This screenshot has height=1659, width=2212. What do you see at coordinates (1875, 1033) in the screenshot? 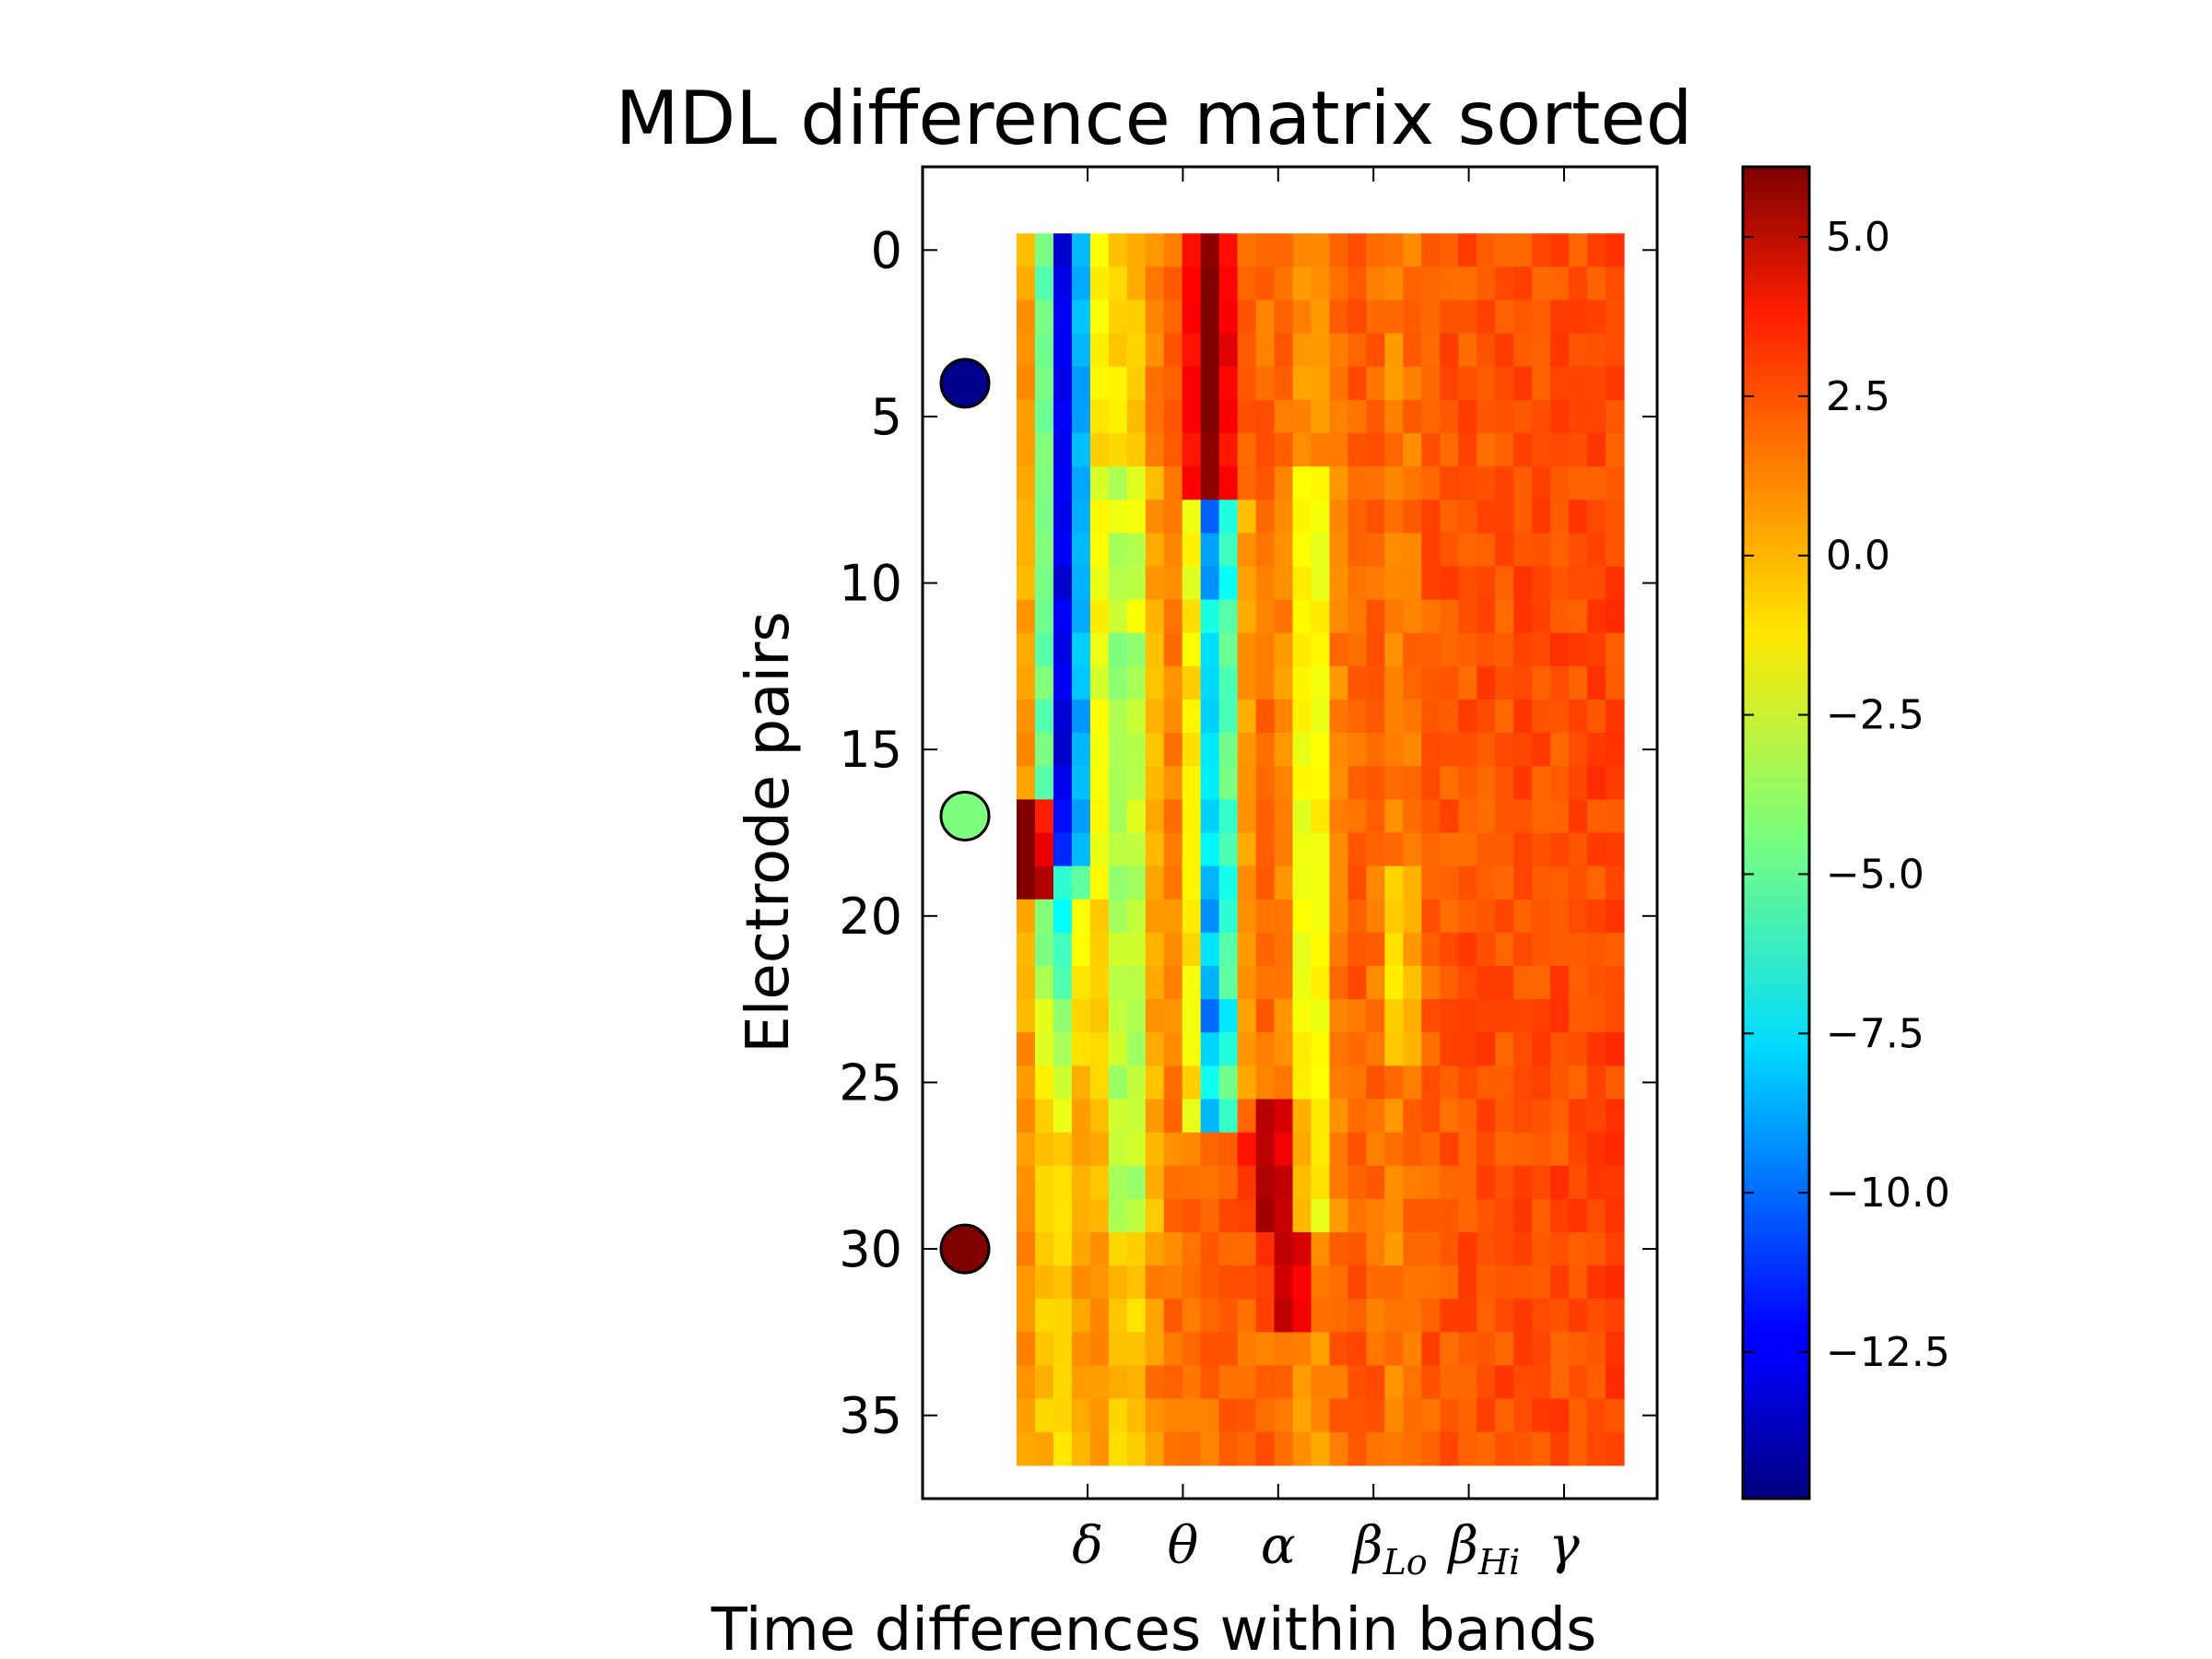
I see `colorbar-tick-label: −7.5` at bounding box center [1875, 1033].